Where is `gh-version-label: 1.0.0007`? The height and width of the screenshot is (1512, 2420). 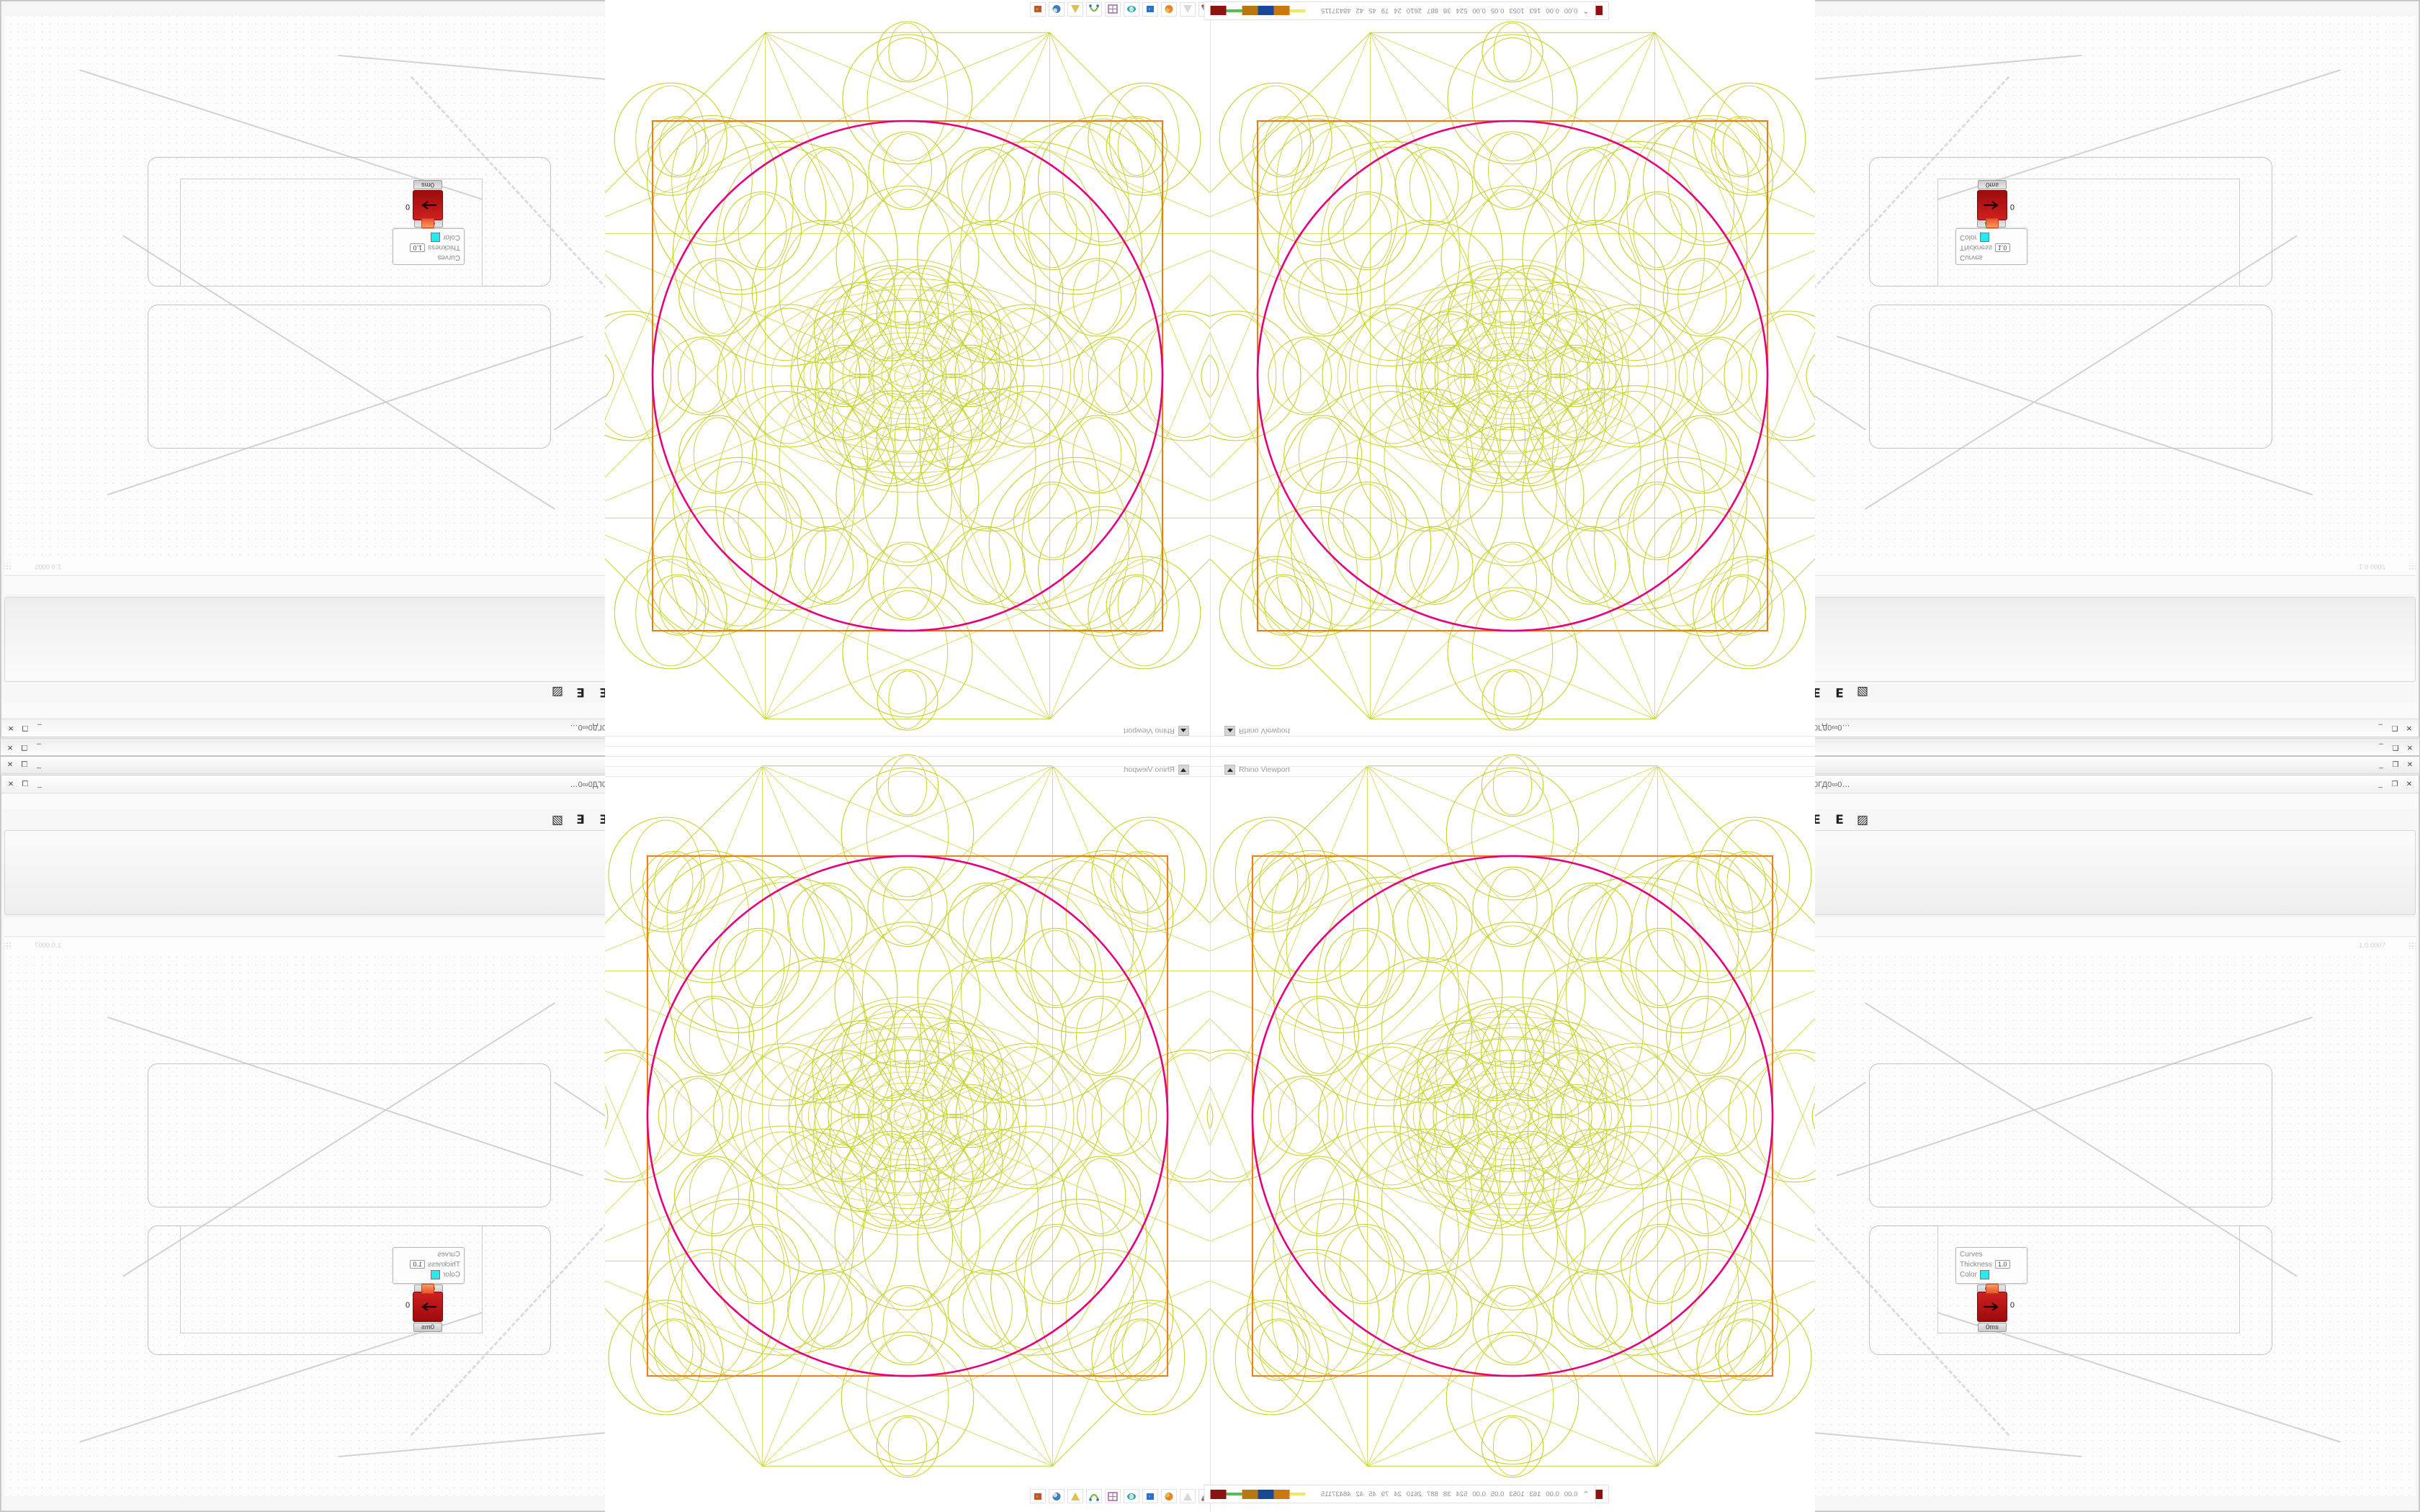 gh-version-label: 1.0.0007 is located at coordinates (2372, 566).